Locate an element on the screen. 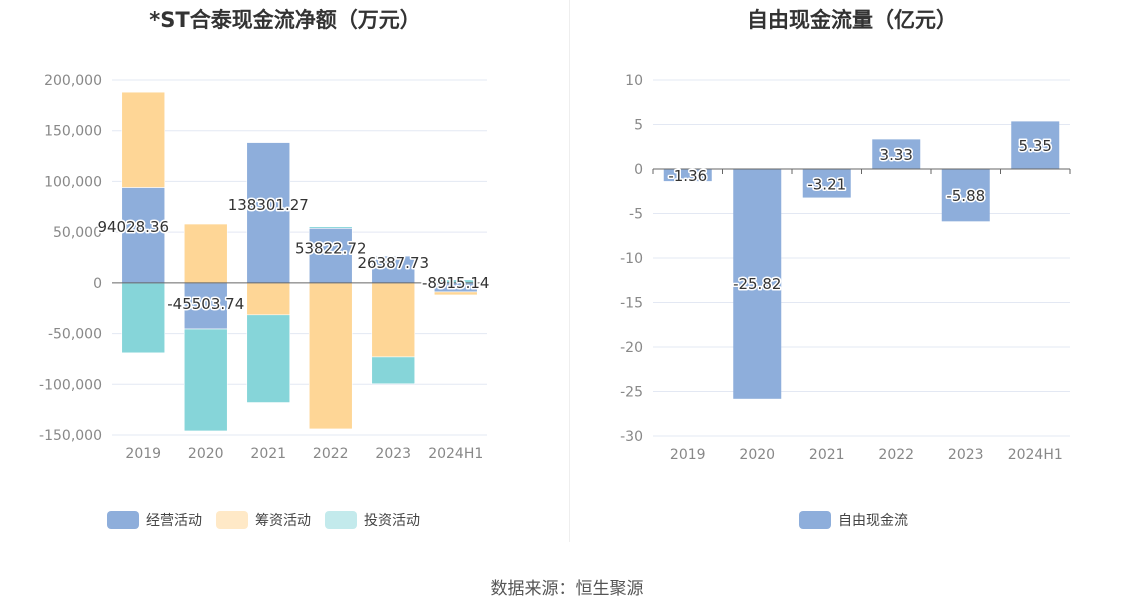  legend-item-fcf: 自由现金流 is located at coordinates (853, 520).